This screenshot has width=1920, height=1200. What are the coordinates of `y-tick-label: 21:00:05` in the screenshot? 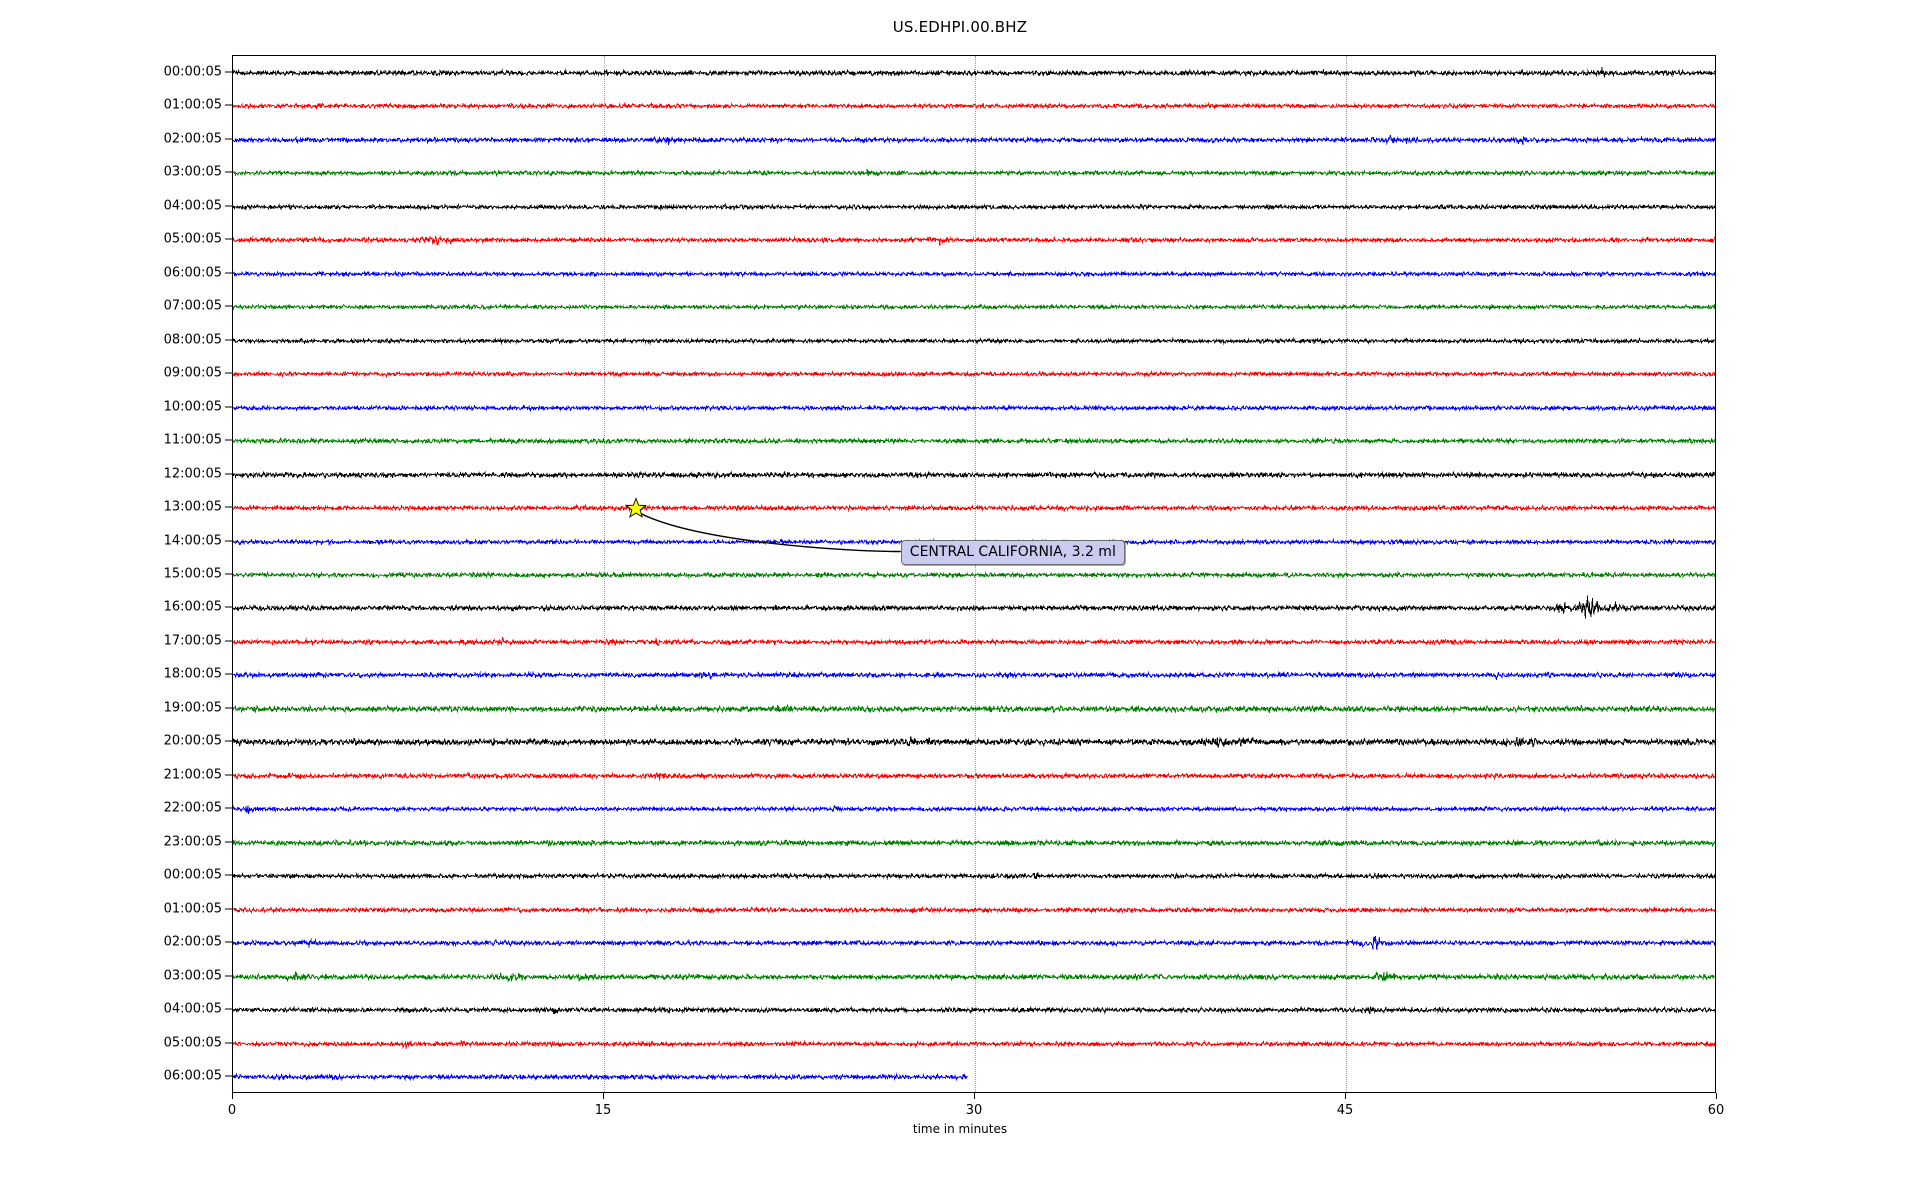 It's located at (192, 775).